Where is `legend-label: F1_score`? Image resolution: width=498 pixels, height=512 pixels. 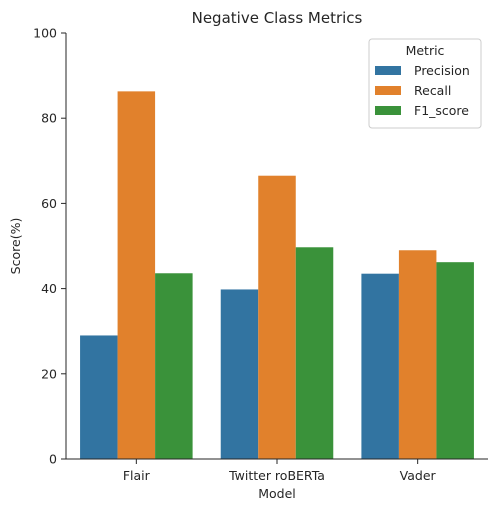
legend-label: F1_score is located at coordinates (441, 110).